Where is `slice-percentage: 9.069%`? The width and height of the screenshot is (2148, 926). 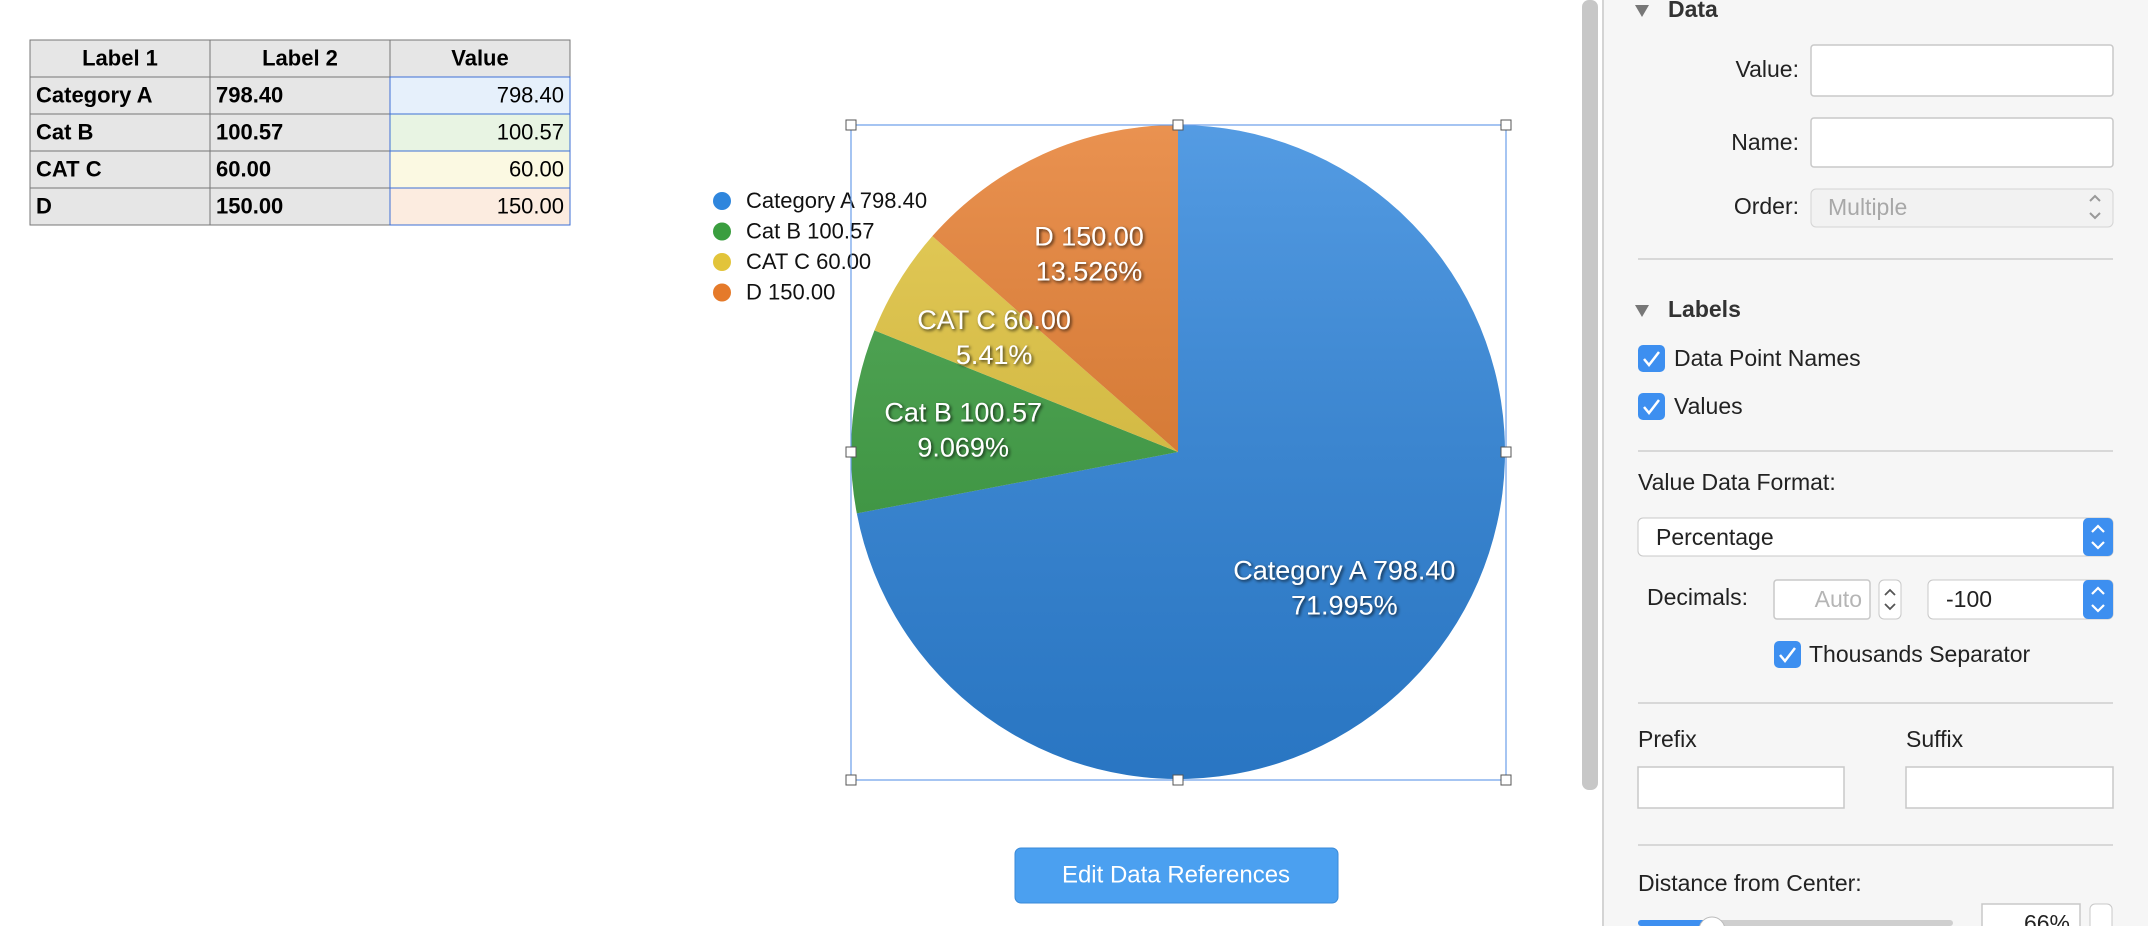 slice-percentage: 9.069% is located at coordinates (963, 447).